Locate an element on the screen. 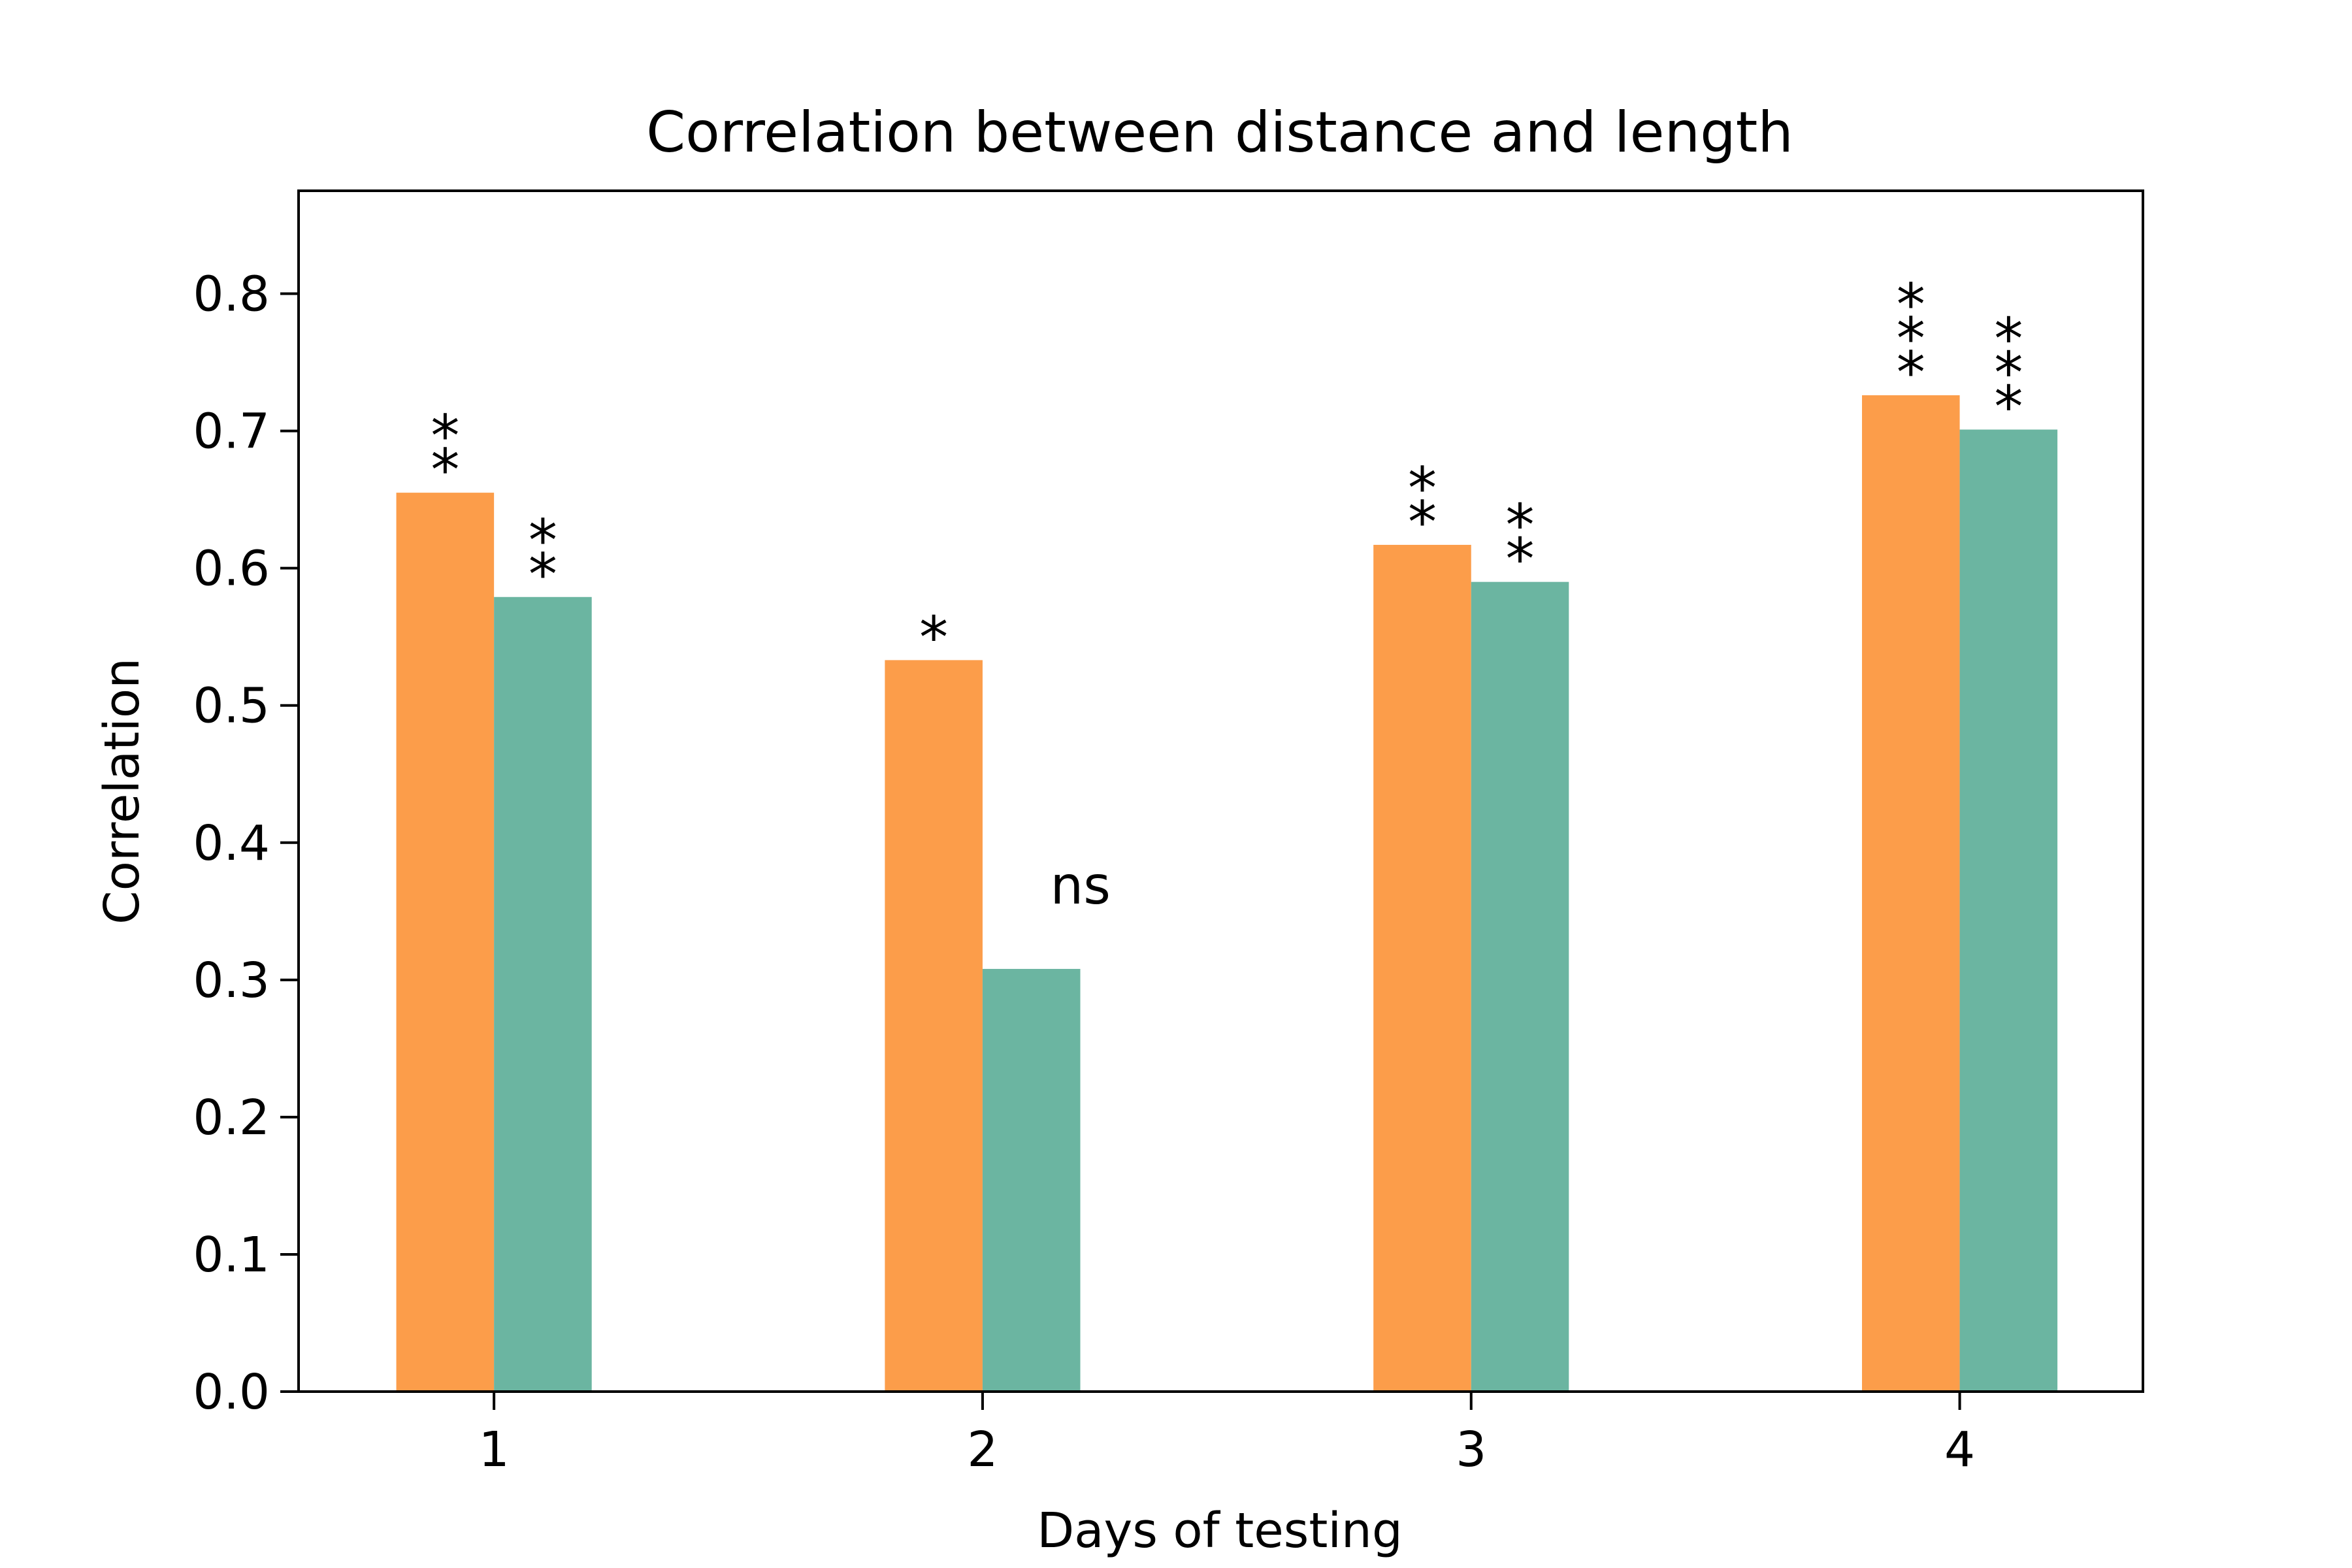  x-axis: 1 2 3 4 is located at coordinates (1227, 1435).